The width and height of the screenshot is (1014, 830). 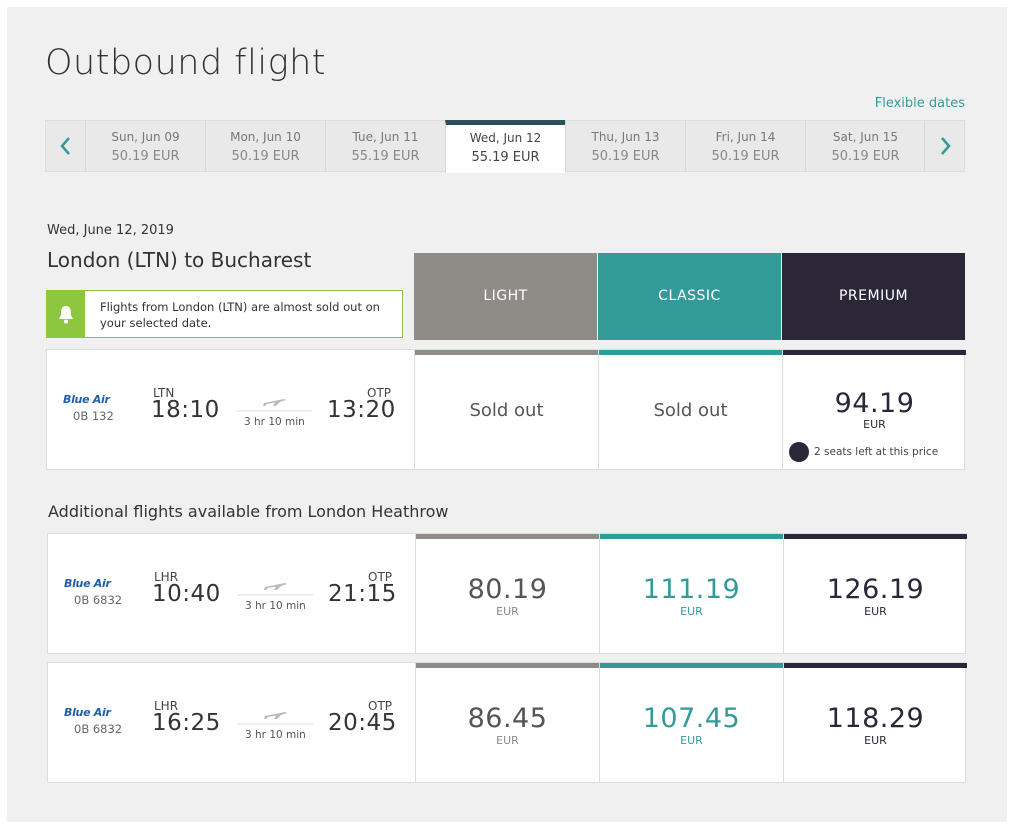 What do you see at coordinates (745, 137) in the screenshot?
I see `date-tab-day: Fri, Jun 14` at bounding box center [745, 137].